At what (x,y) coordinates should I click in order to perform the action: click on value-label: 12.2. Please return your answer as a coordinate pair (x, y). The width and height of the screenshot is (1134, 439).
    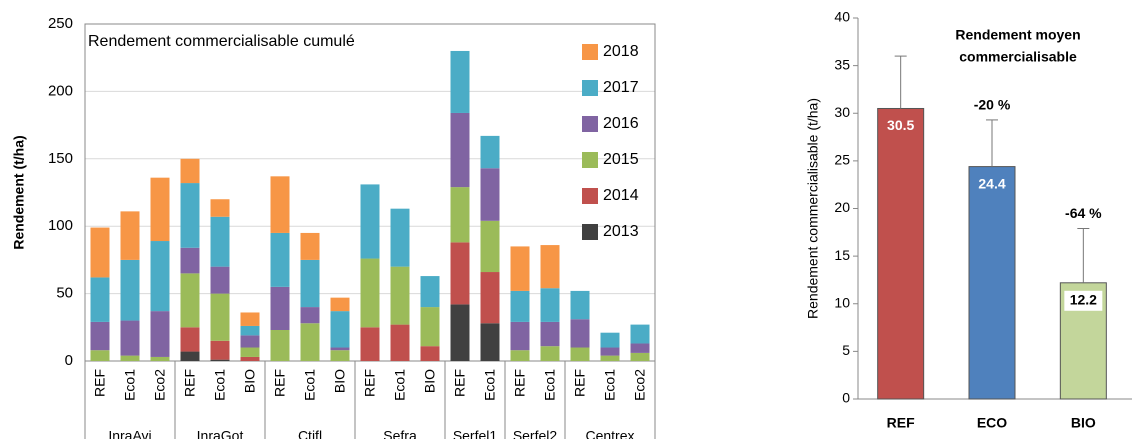
    Looking at the image, I should click on (1083, 299).